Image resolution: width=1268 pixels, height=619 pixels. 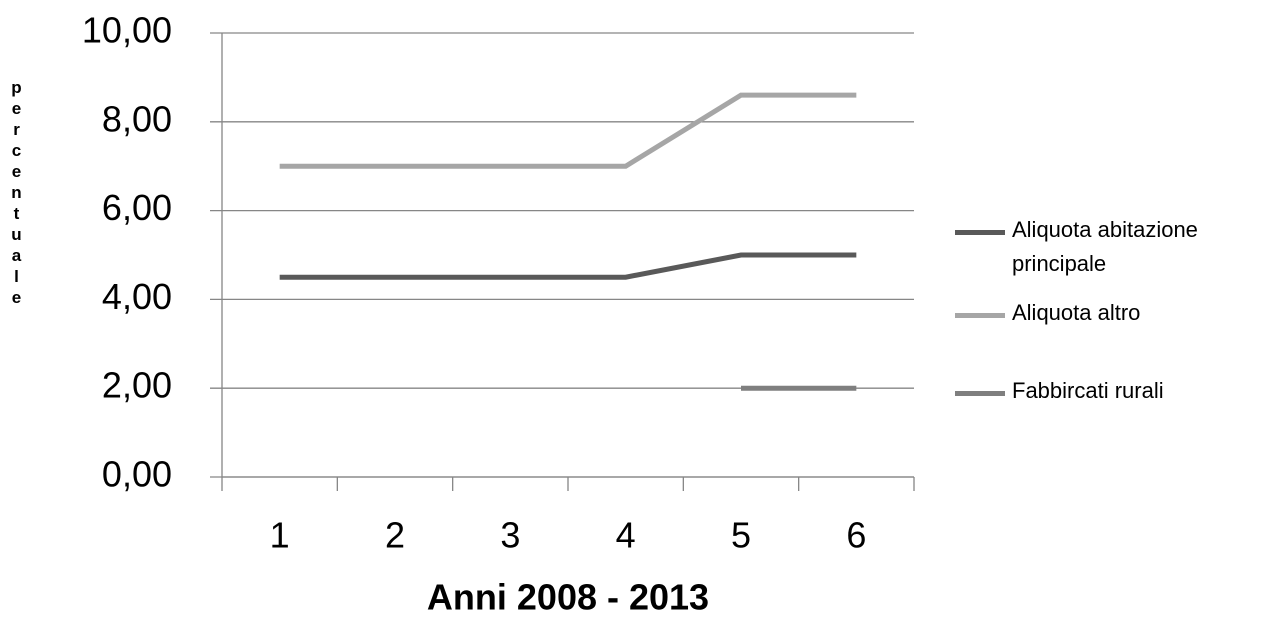 What do you see at coordinates (741, 535) in the screenshot?
I see `x-tick-label: 5` at bounding box center [741, 535].